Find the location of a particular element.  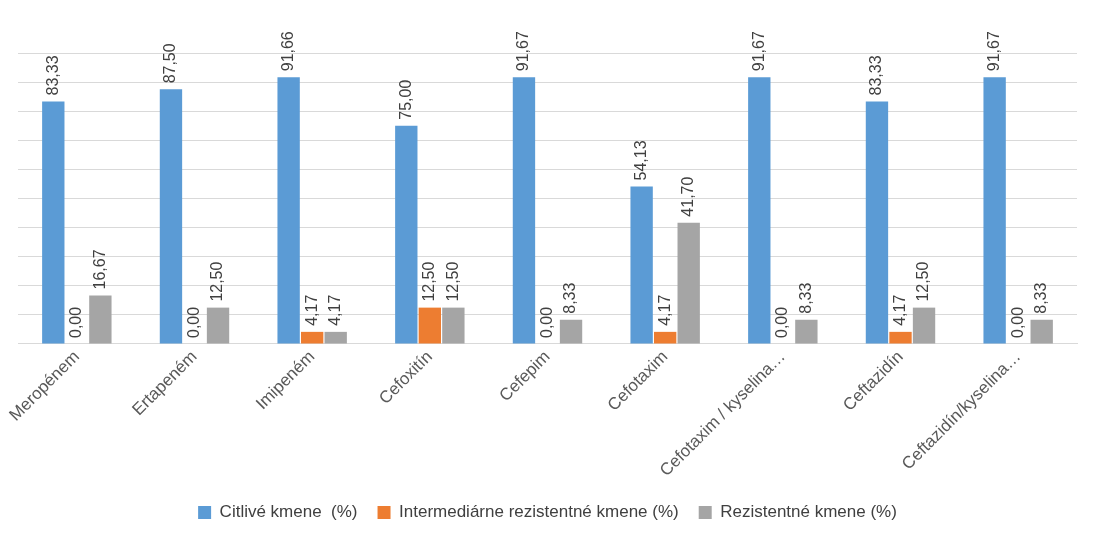

data-label: 54,13 is located at coordinates (641, 160).